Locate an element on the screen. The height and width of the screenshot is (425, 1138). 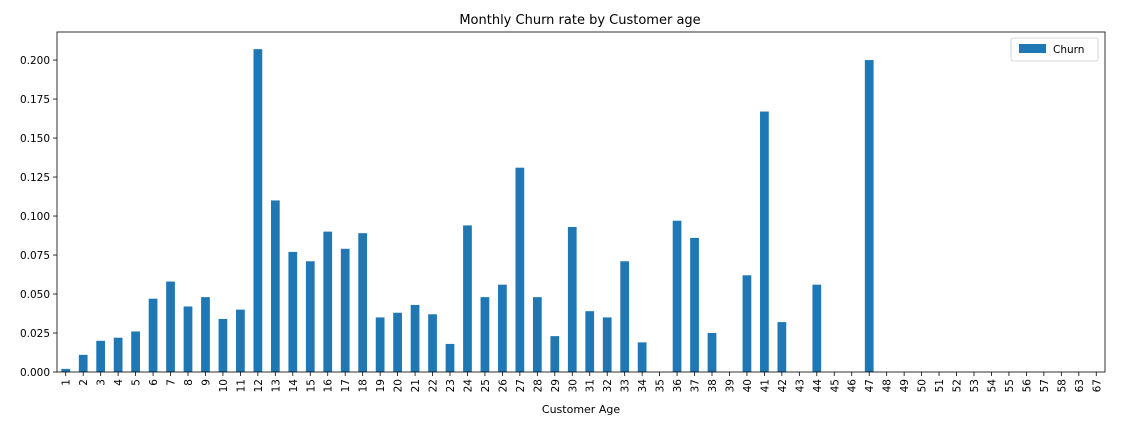
x-tick-label: 58 is located at coordinates (1062, 385).